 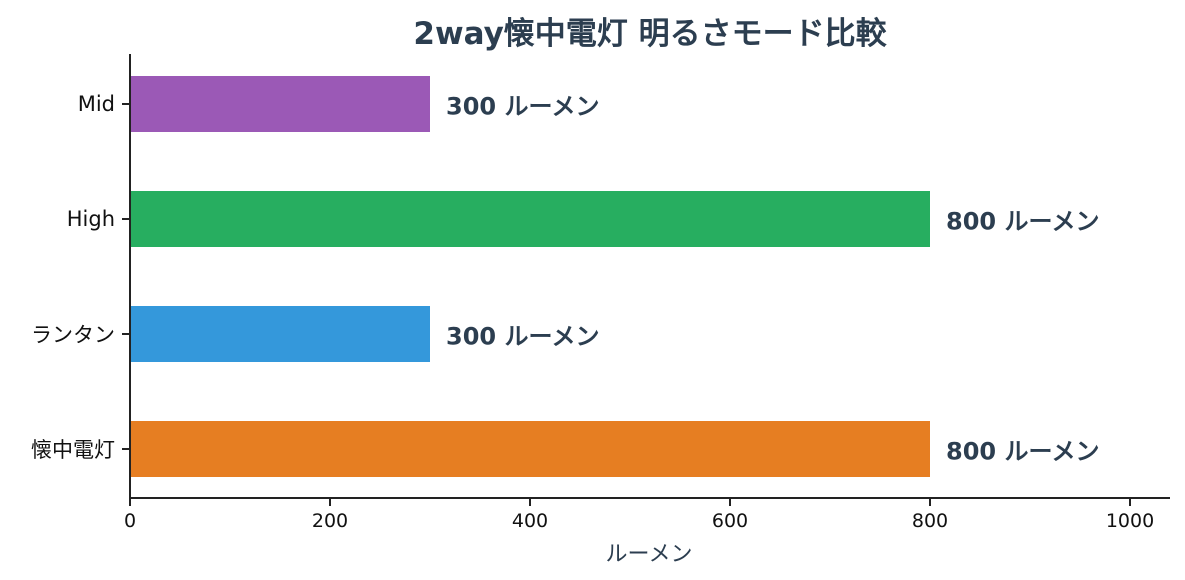 I want to click on y-axis-spine, so click(x=130, y=280).